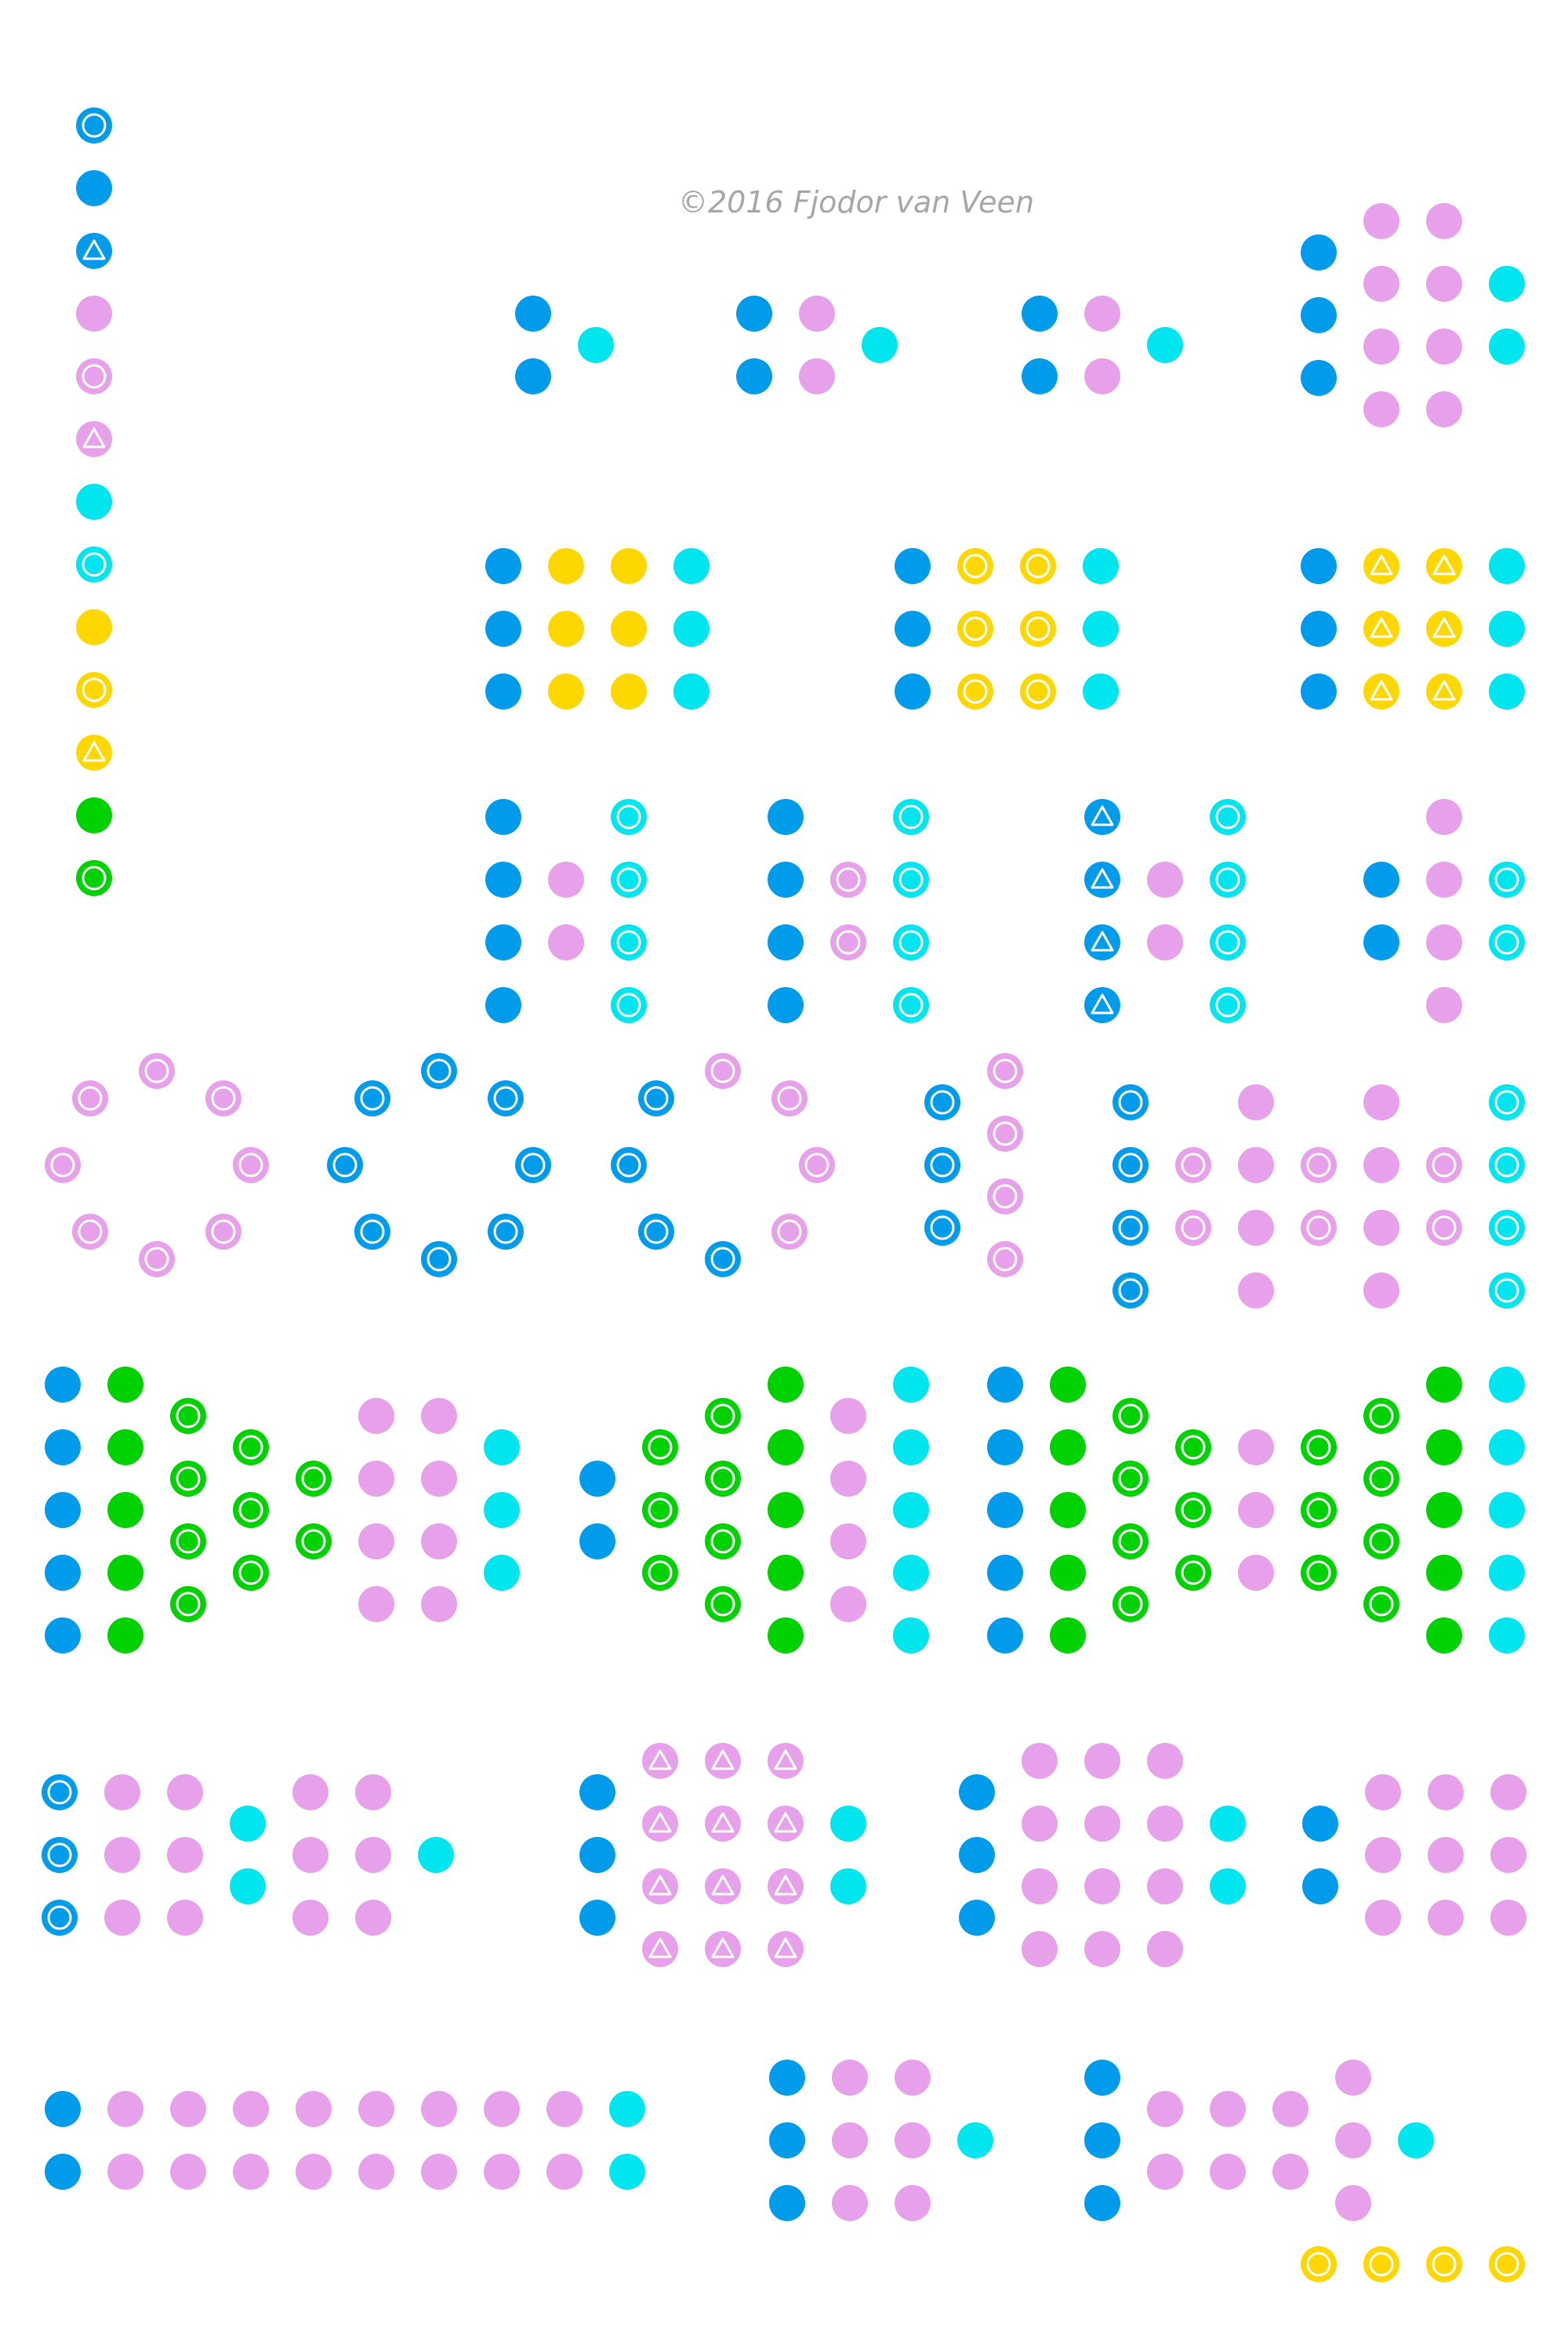  I want to click on copyright-credit: ©2016 Fjodor van Veen, so click(856, 202).